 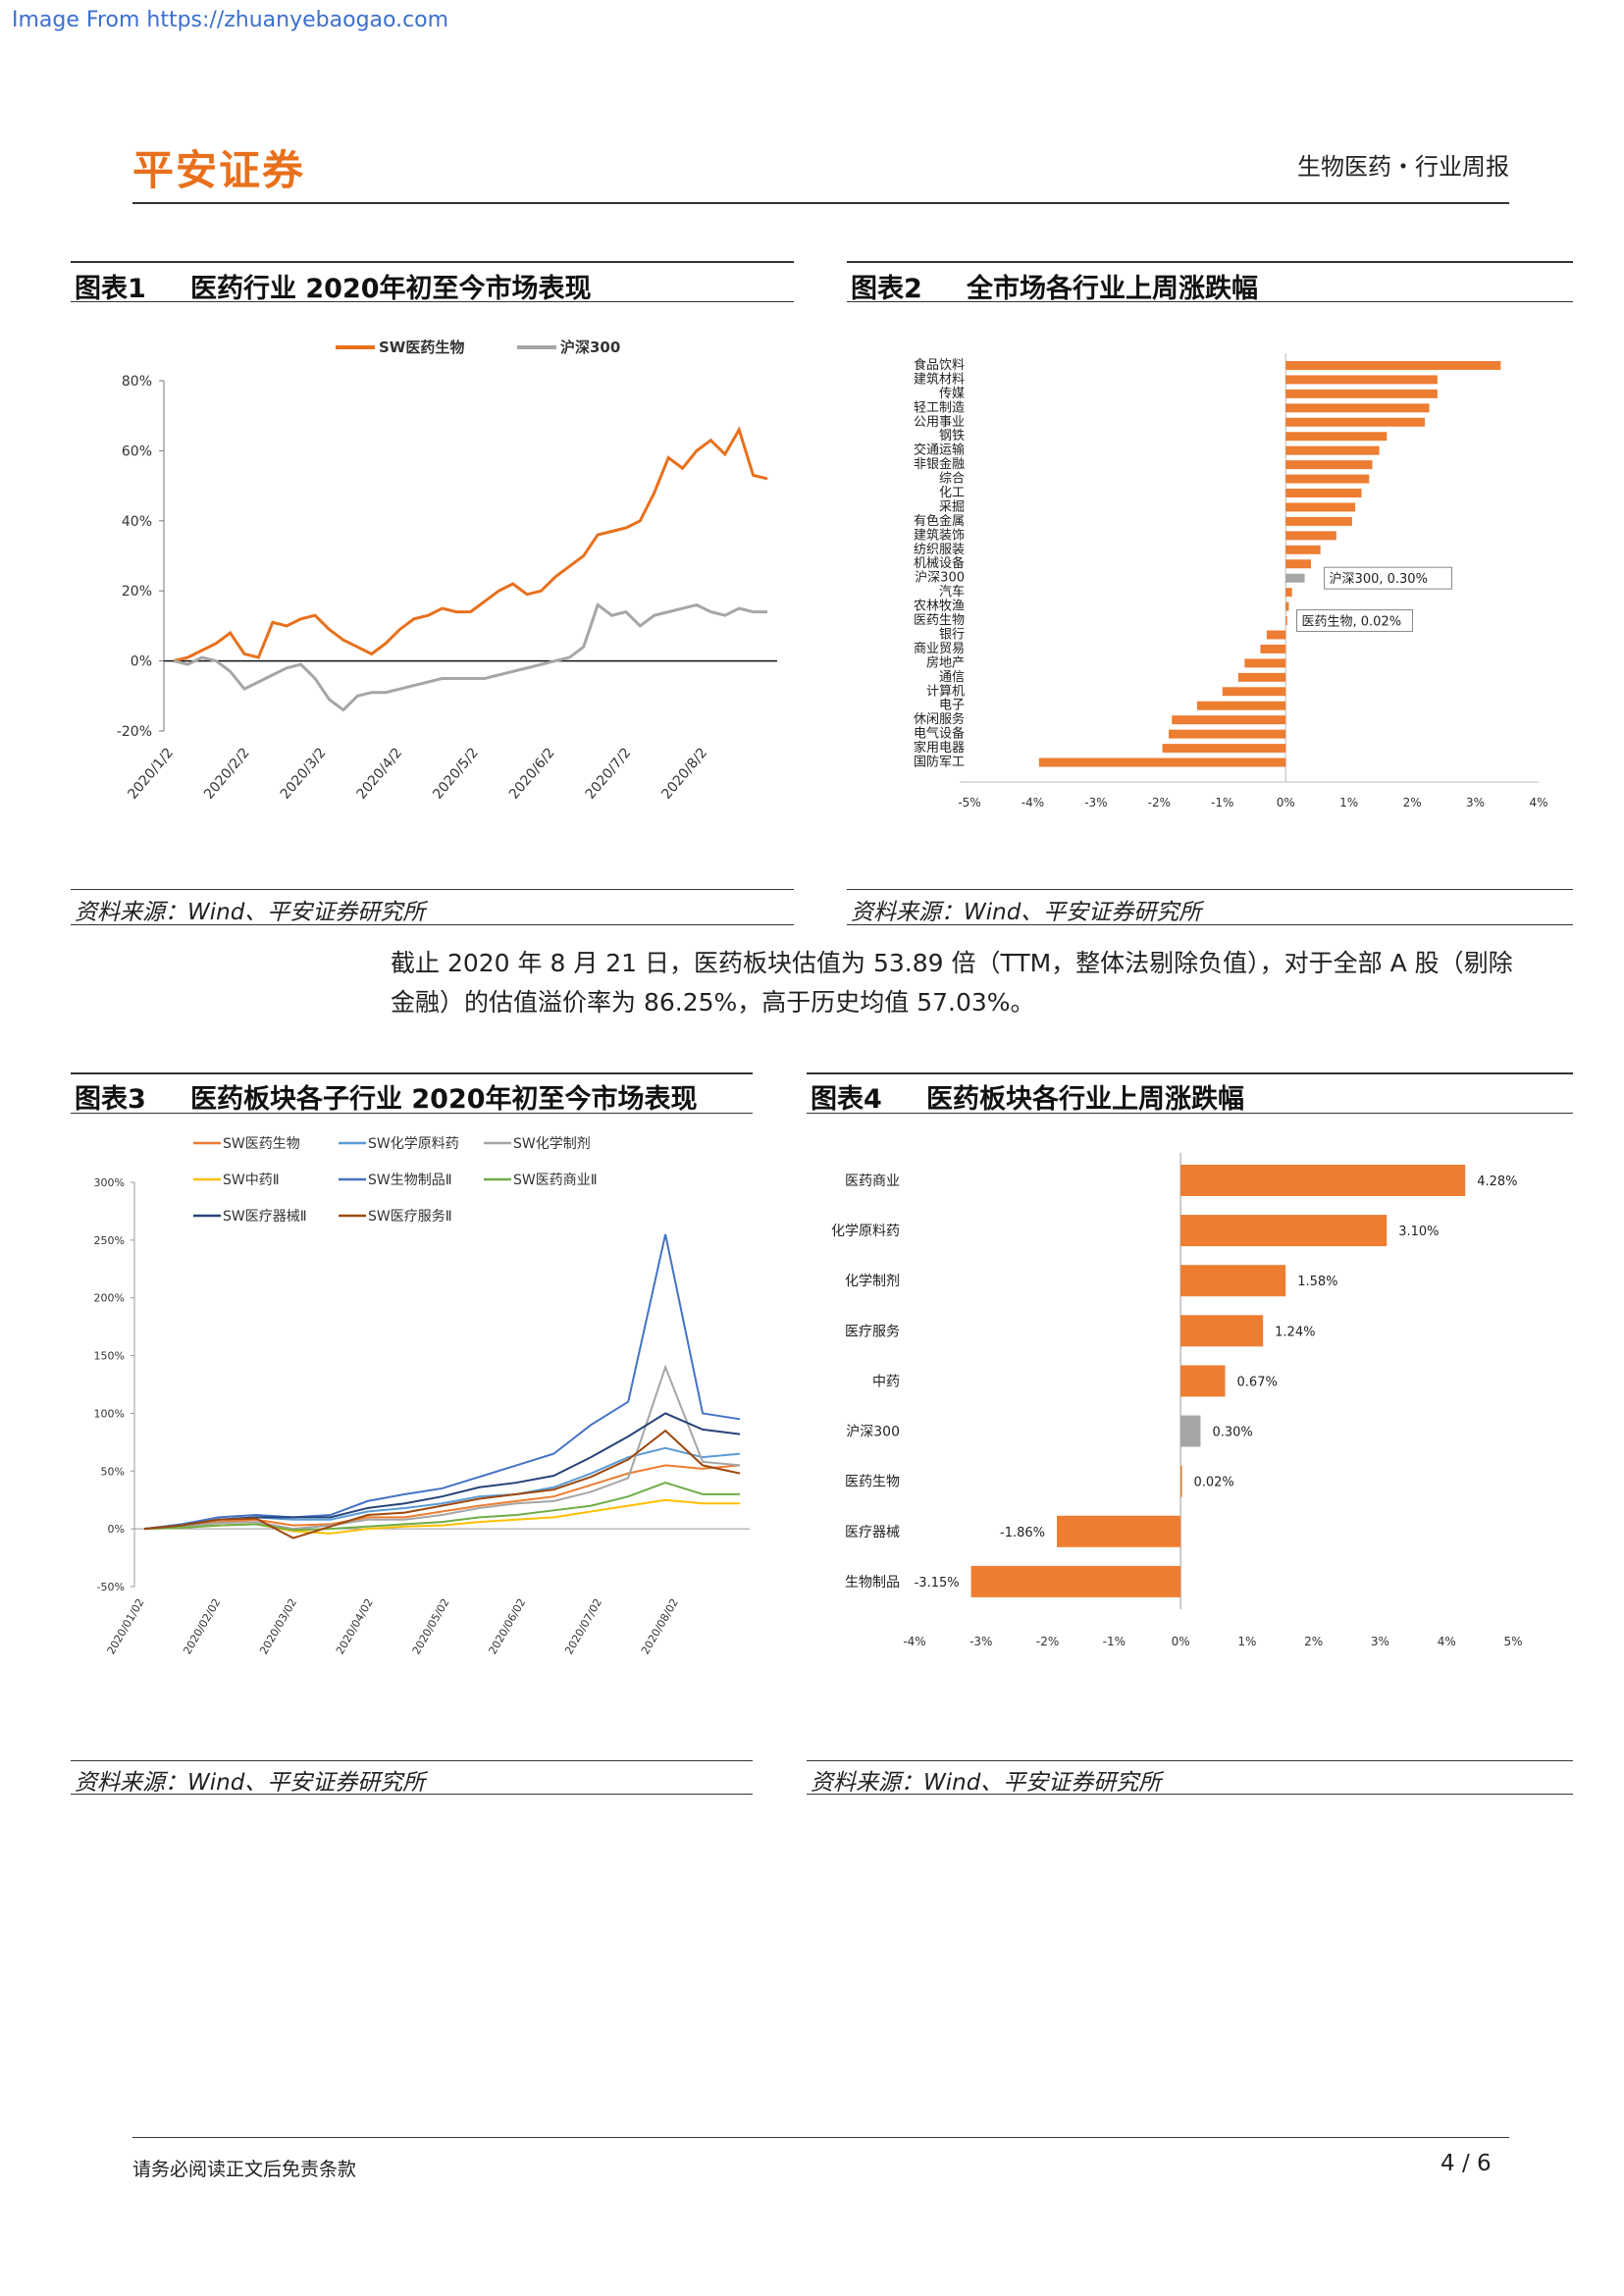 What do you see at coordinates (1054, 286) in the screenshot?
I see `fig2-title: 图表2 全市场各行业上周涨跌幅` at bounding box center [1054, 286].